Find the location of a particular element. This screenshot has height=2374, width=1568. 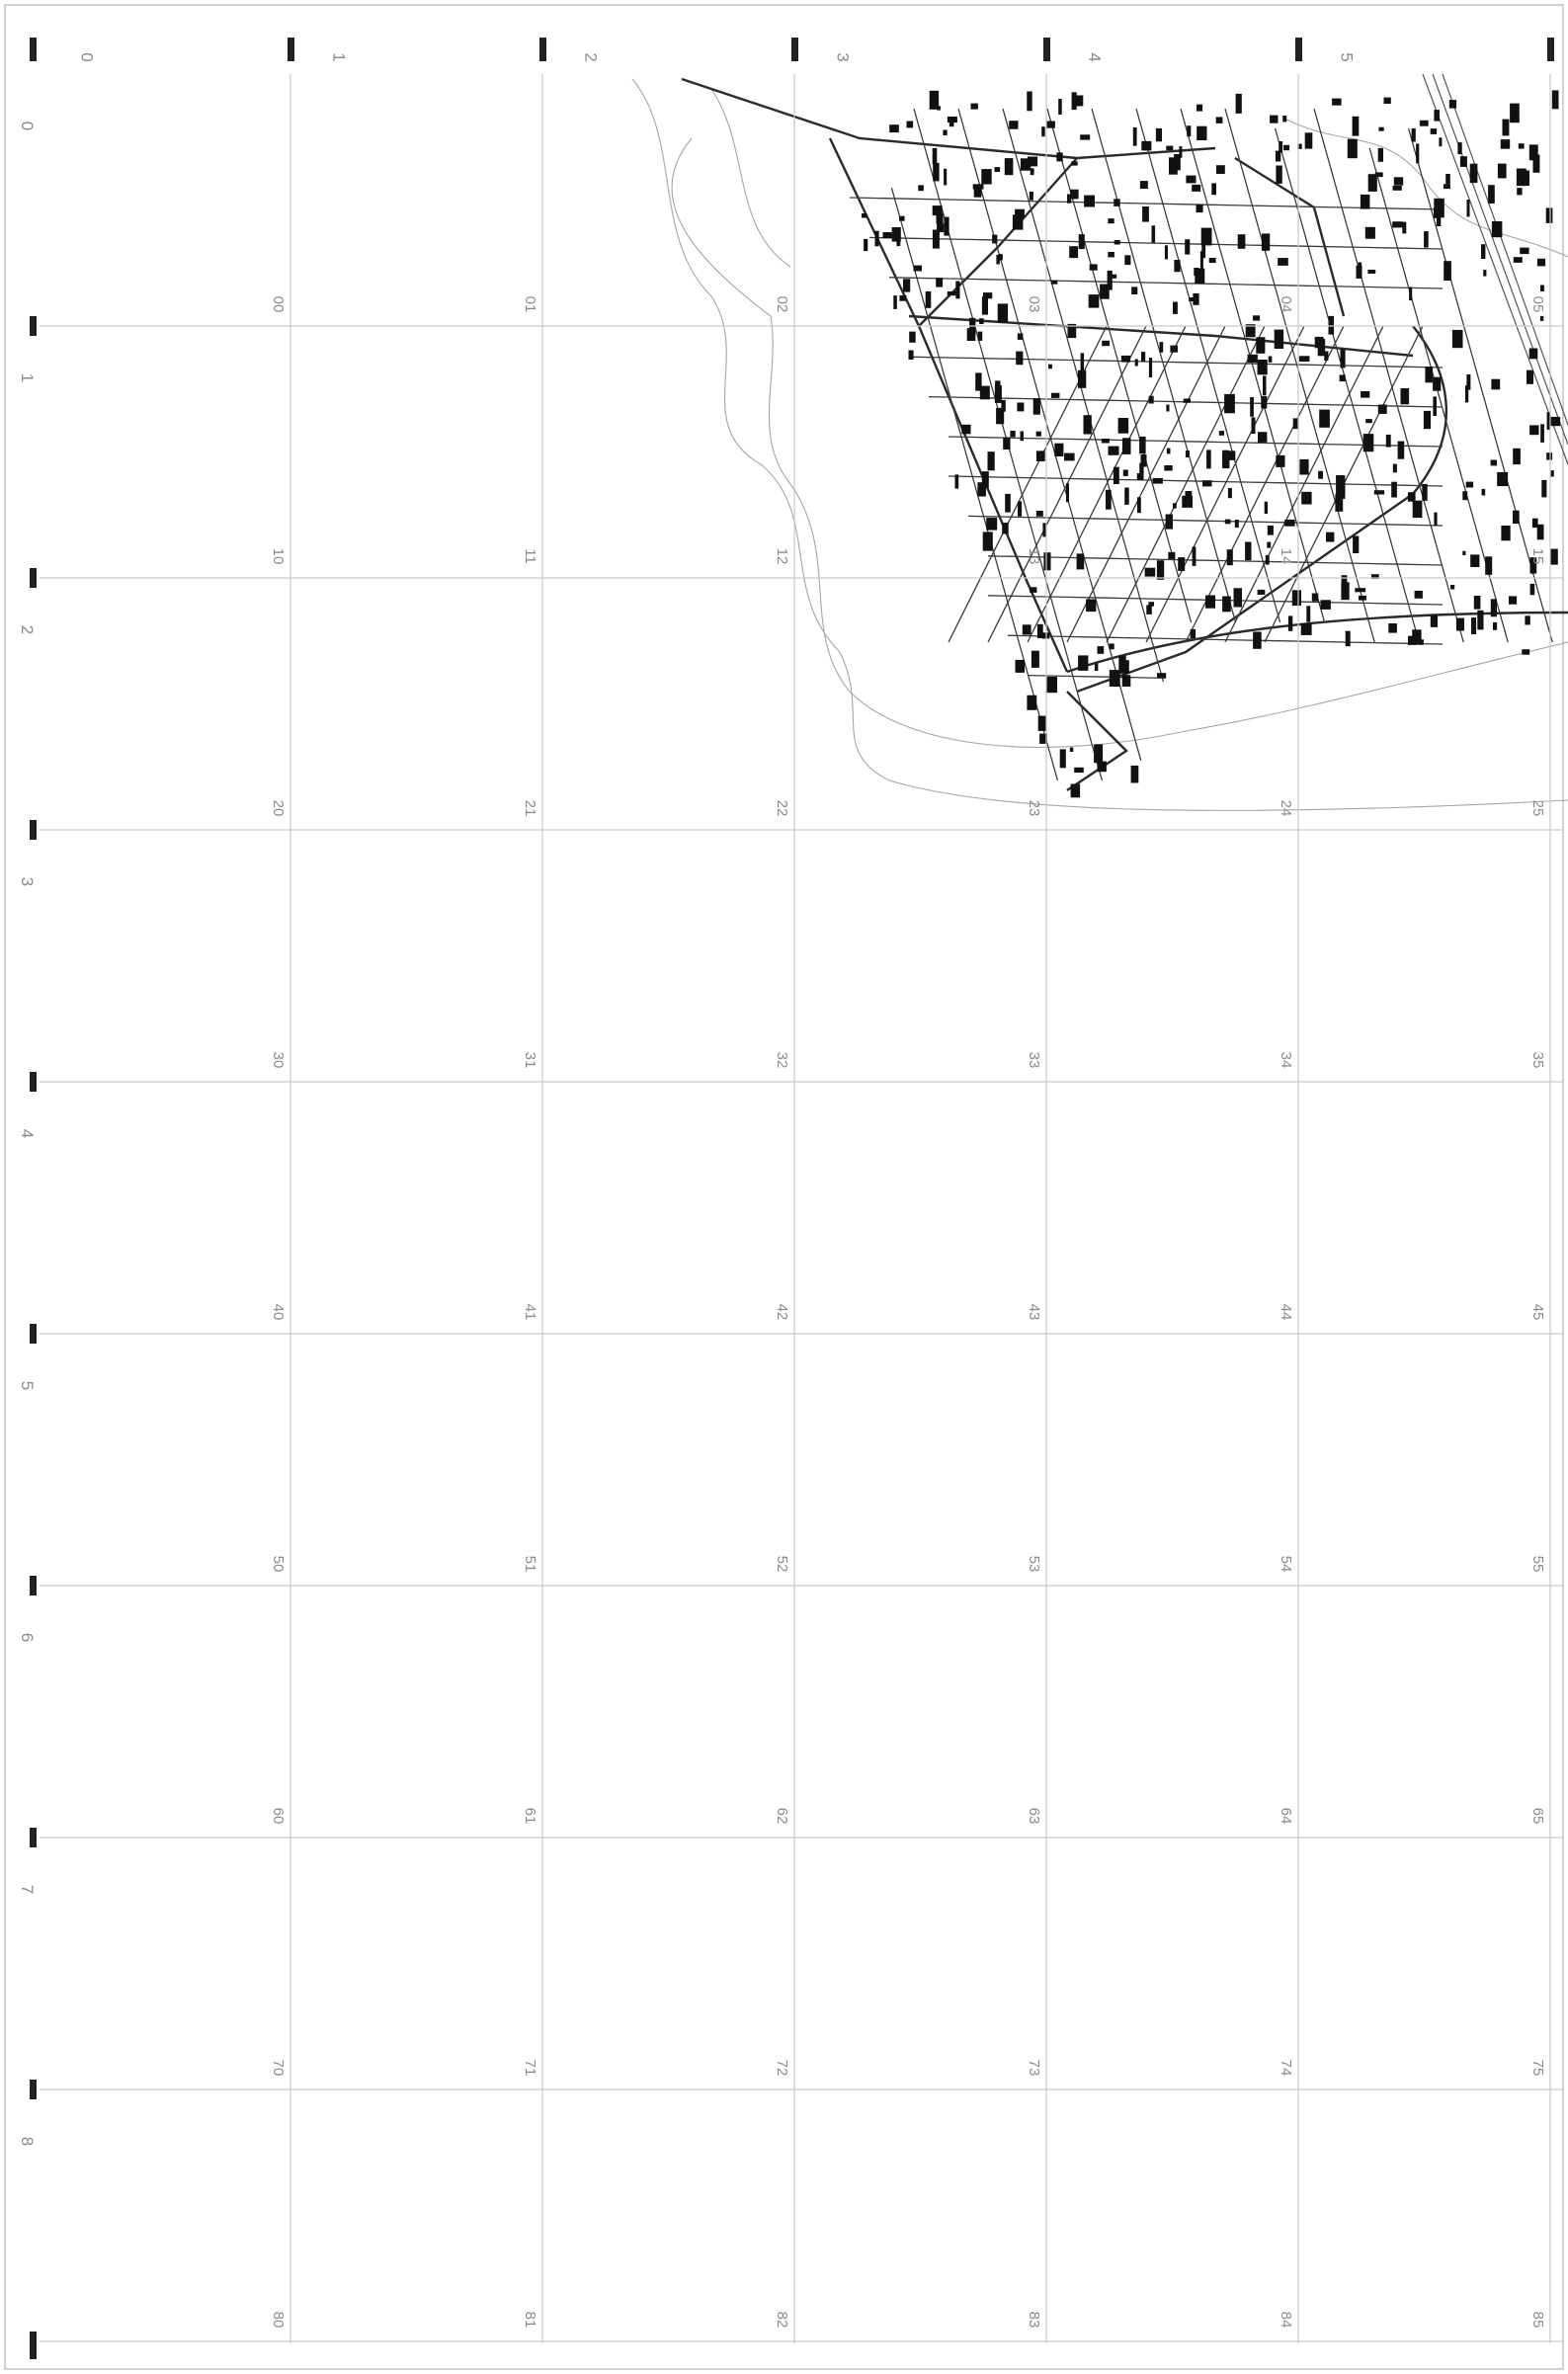

row-index-label: 3 is located at coordinates (27, 881).